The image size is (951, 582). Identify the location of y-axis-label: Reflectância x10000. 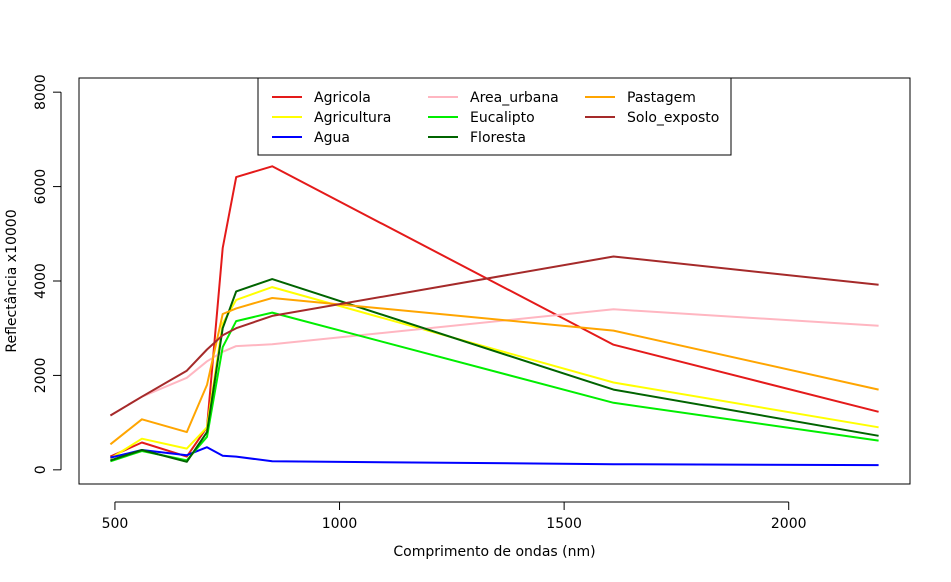
(12, 280).